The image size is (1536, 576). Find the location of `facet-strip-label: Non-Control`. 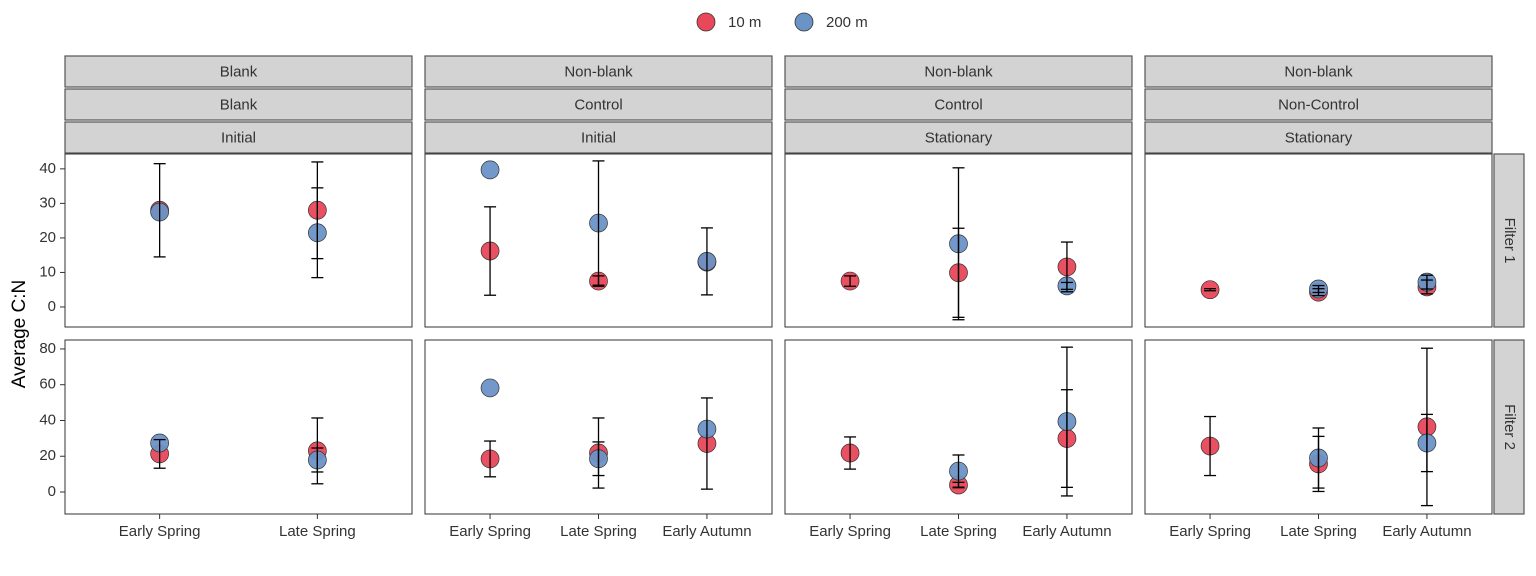

facet-strip-label: Non-Control is located at coordinates (1318, 104).